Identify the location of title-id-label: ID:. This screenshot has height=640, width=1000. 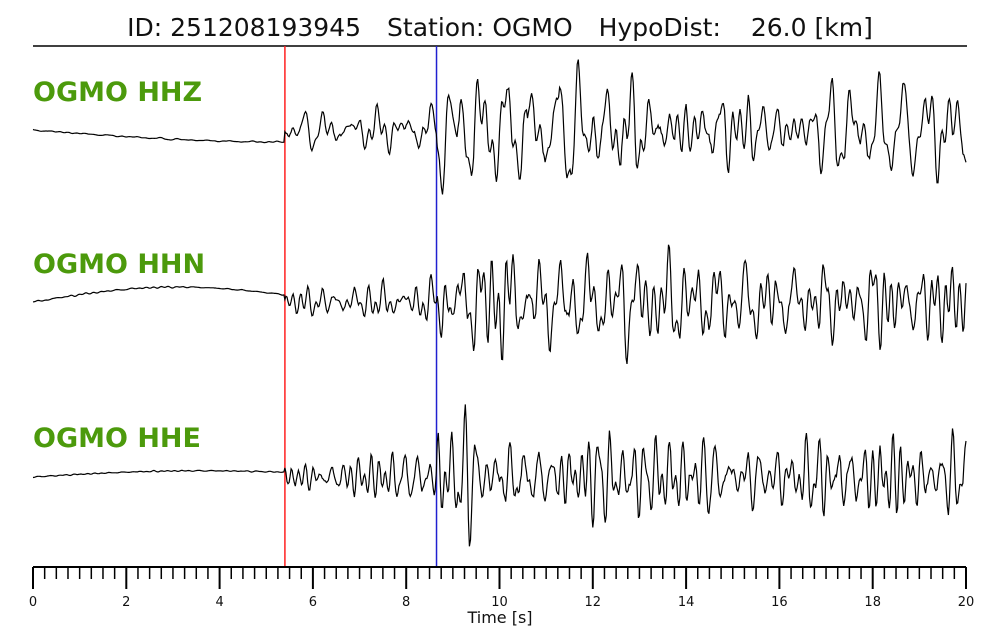
(144, 27).